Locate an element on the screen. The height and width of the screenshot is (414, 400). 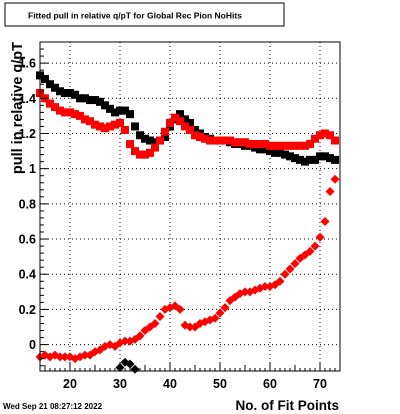
x-tick-label: 70 is located at coordinates (320, 384).